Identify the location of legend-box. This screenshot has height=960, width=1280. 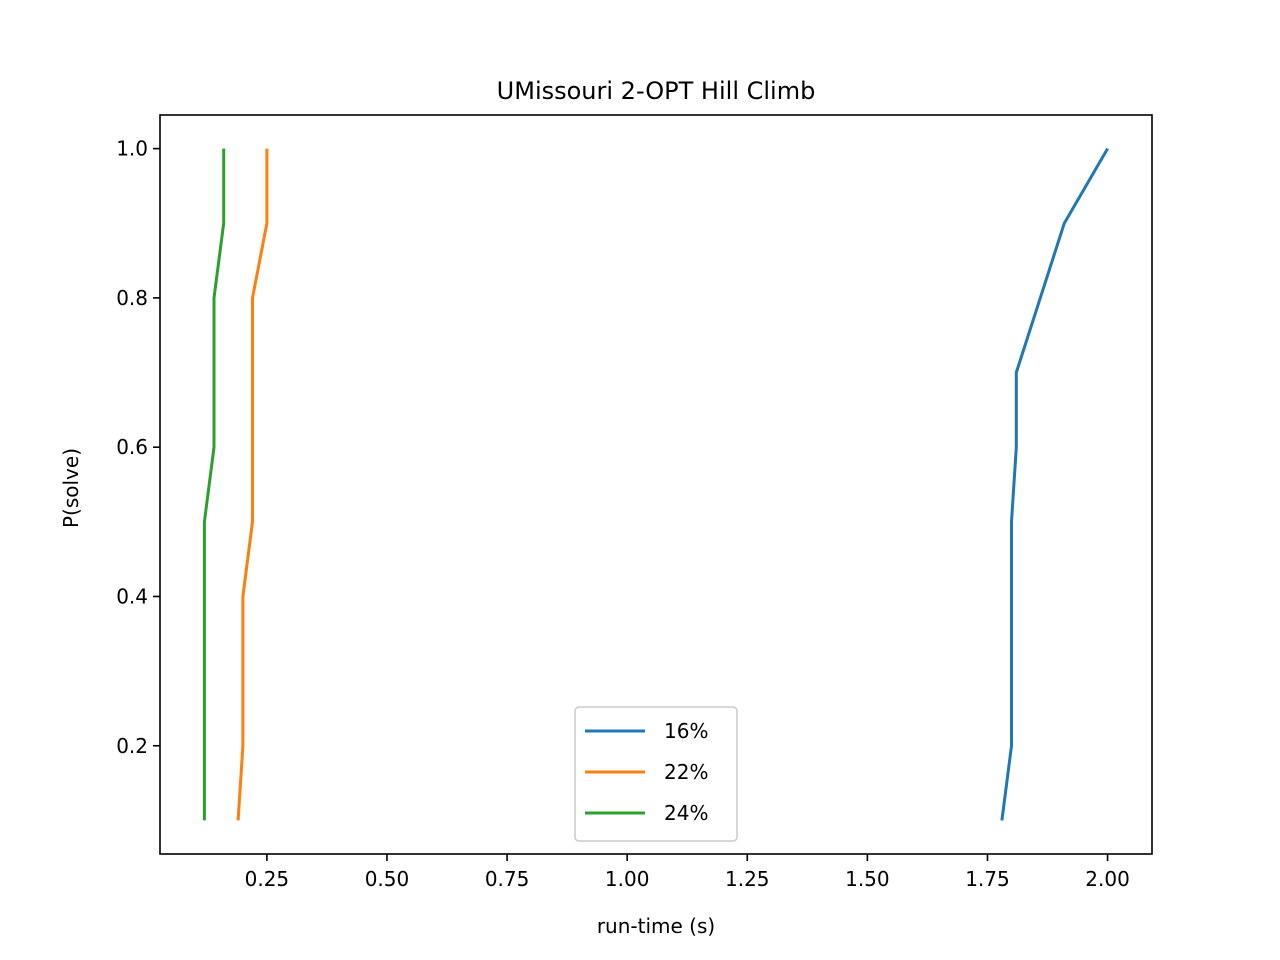
(656, 774).